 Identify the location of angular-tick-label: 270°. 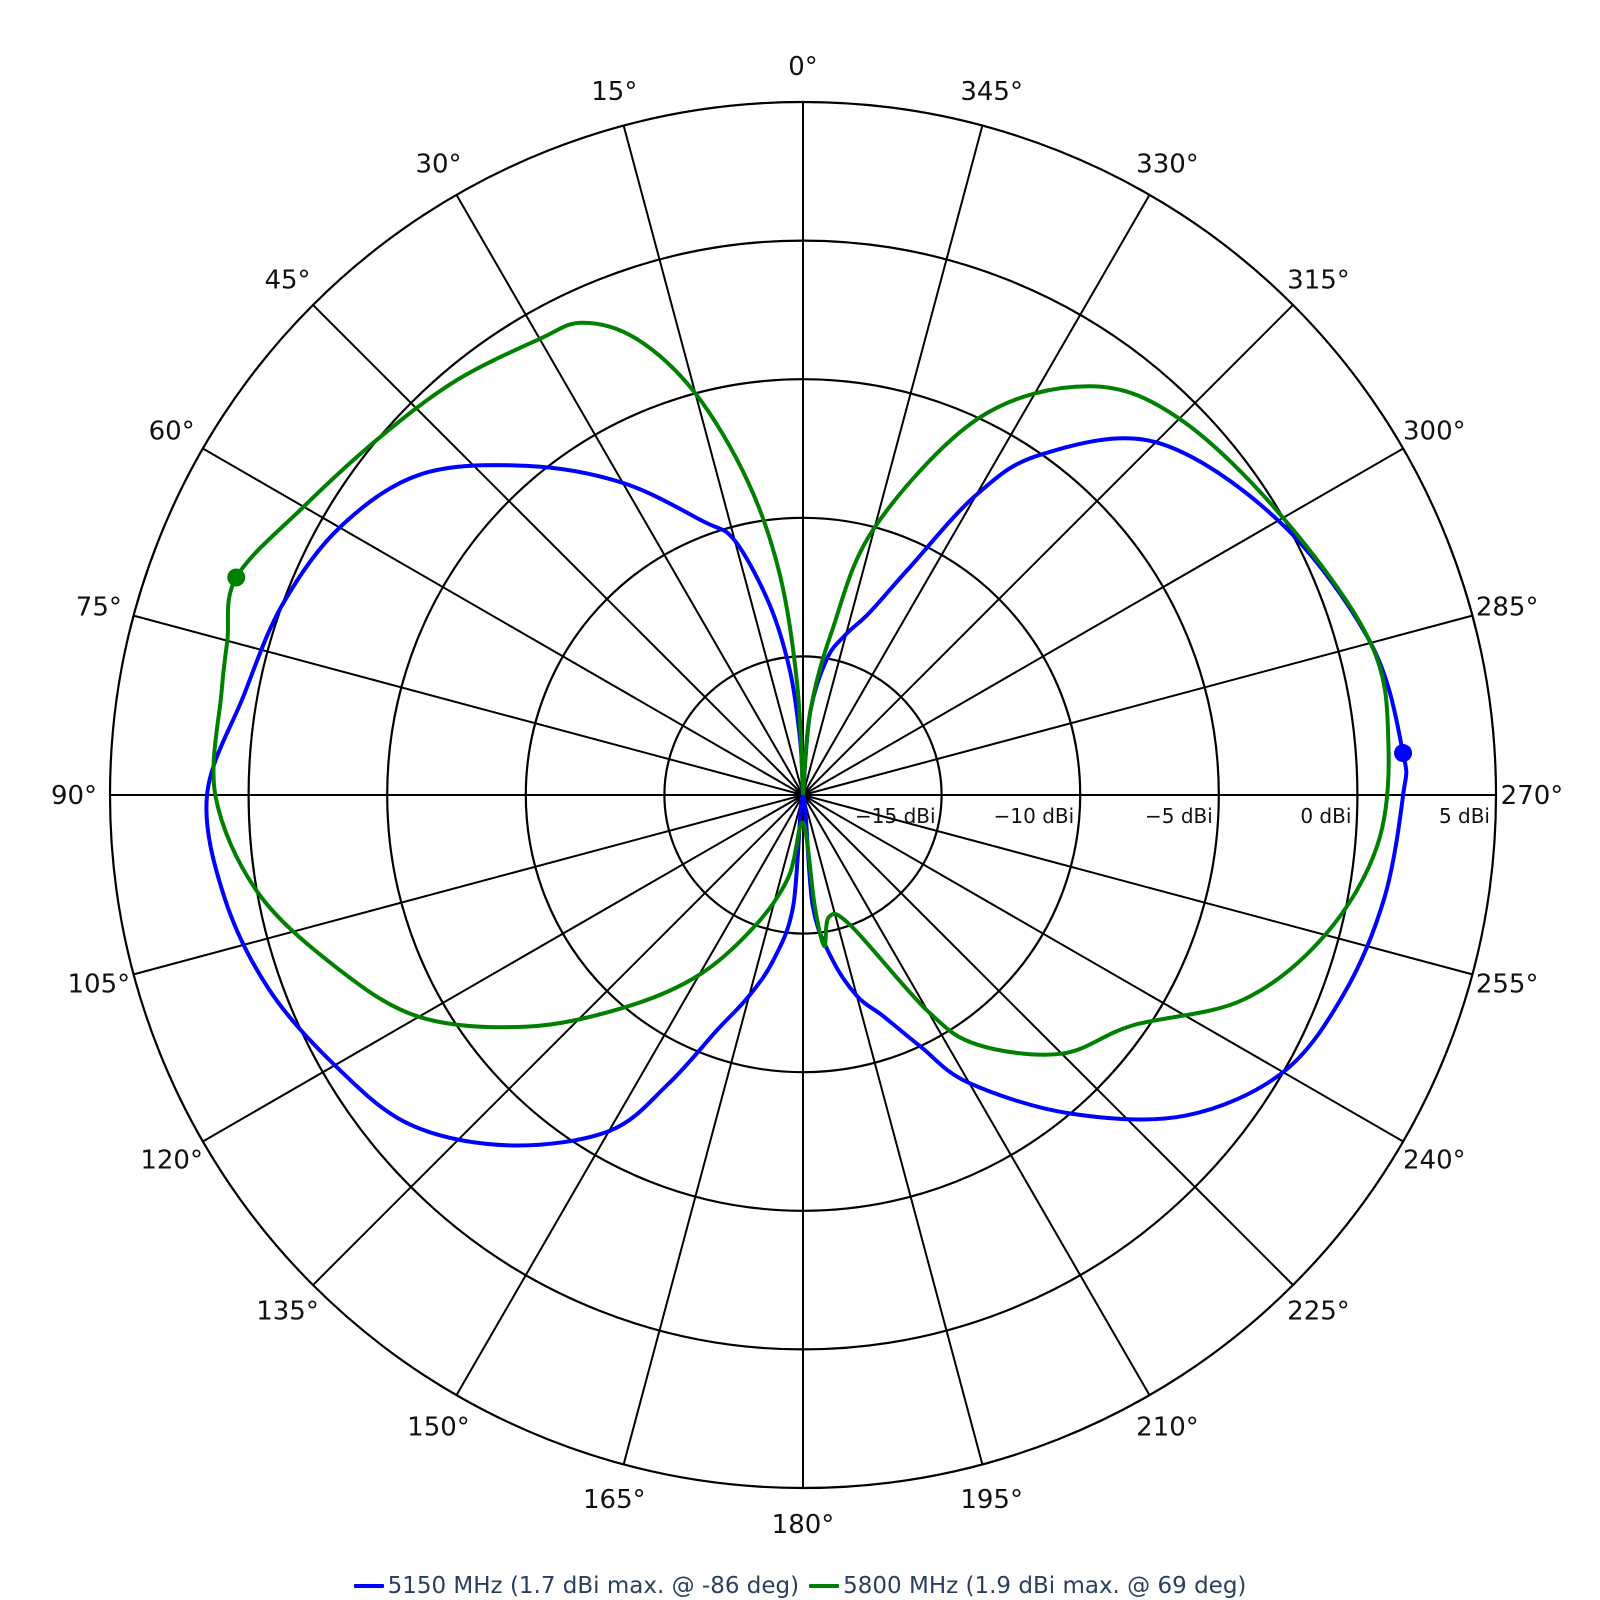
(1532, 796).